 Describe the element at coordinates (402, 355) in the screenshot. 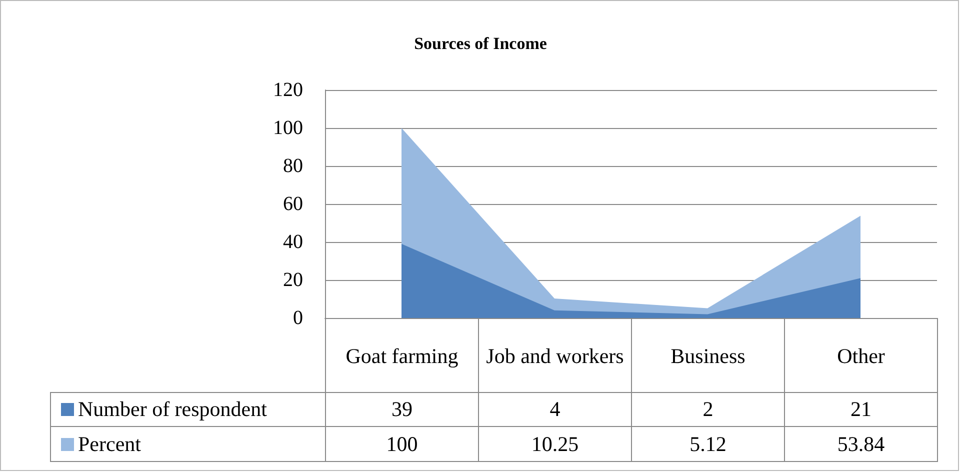

I see `x-tick-label: Goat farming` at that location.